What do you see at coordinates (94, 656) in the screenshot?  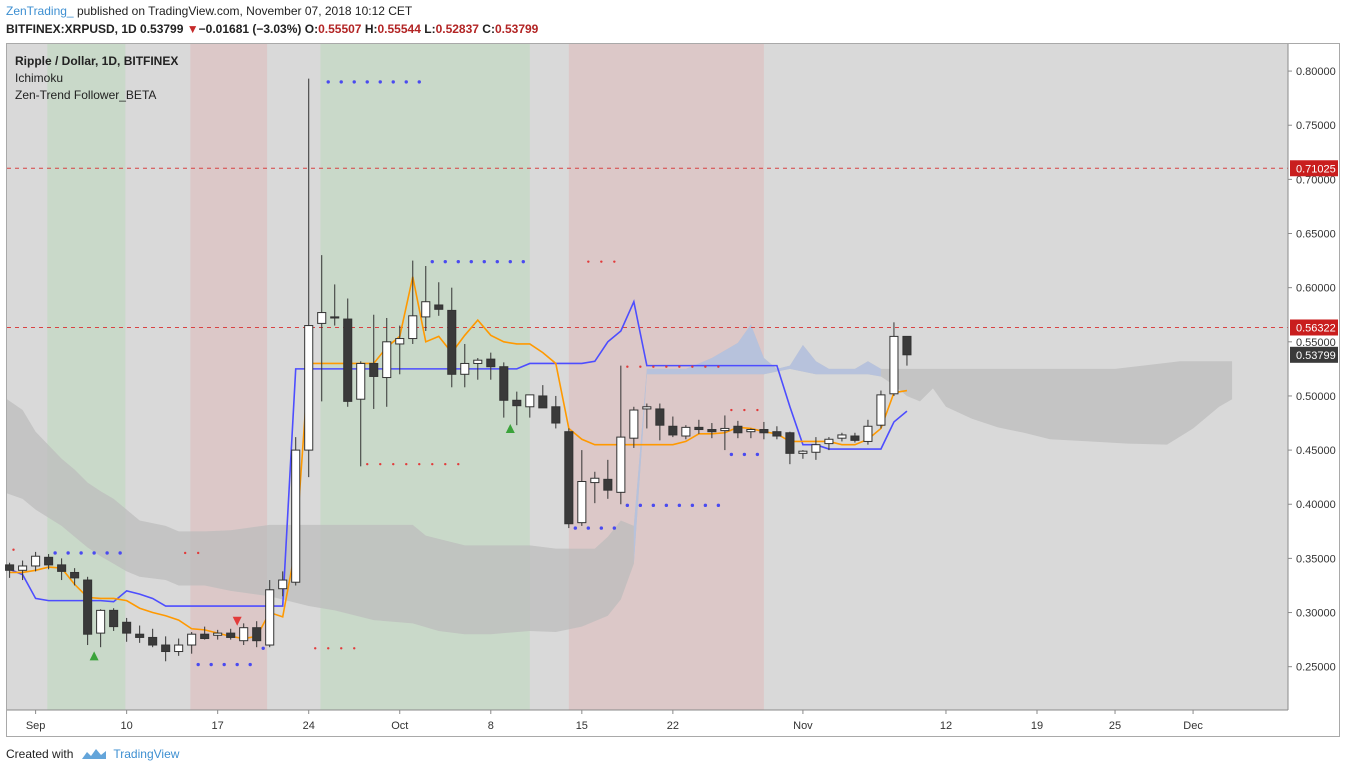 I see `buy-signal-icon` at bounding box center [94, 656].